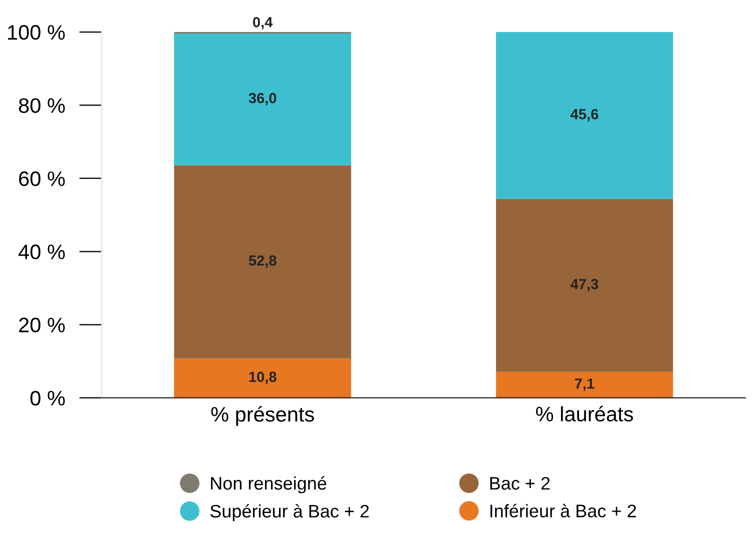  I want to click on legend-label: Inférieur à Bac + 2, so click(563, 511).